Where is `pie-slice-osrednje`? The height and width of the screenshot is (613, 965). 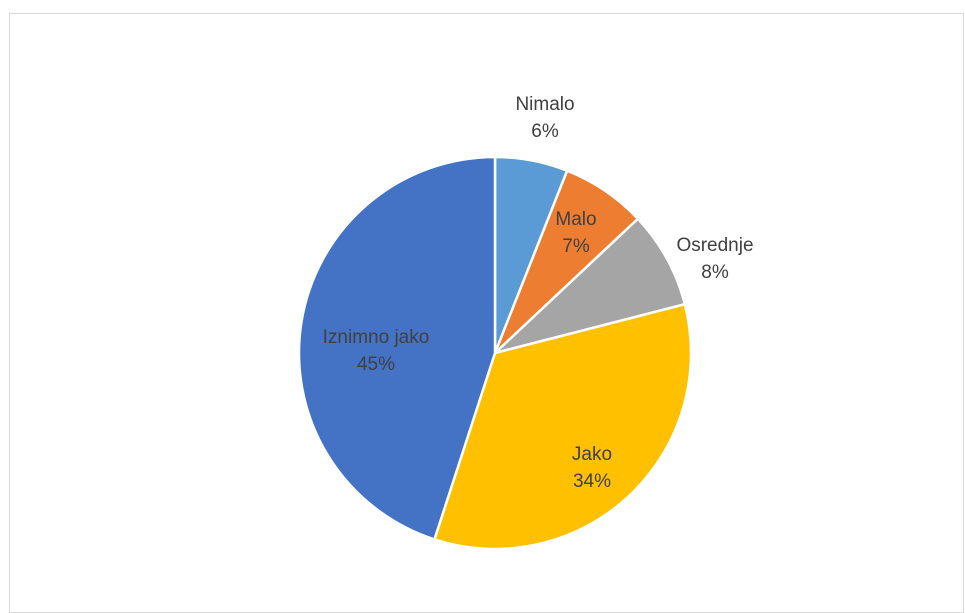 pie-slice-osrednje is located at coordinates (590, 286).